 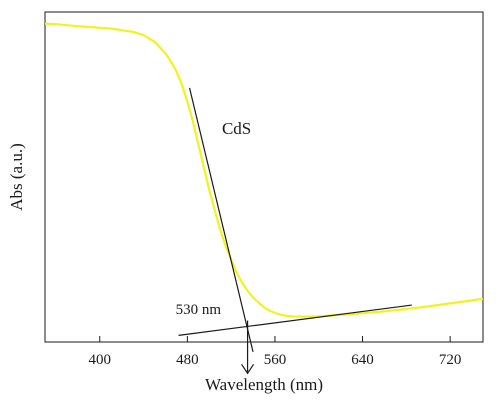 What do you see at coordinates (362, 360) in the screenshot?
I see `x-tick-label: 640` at bounding box center [362, 360].